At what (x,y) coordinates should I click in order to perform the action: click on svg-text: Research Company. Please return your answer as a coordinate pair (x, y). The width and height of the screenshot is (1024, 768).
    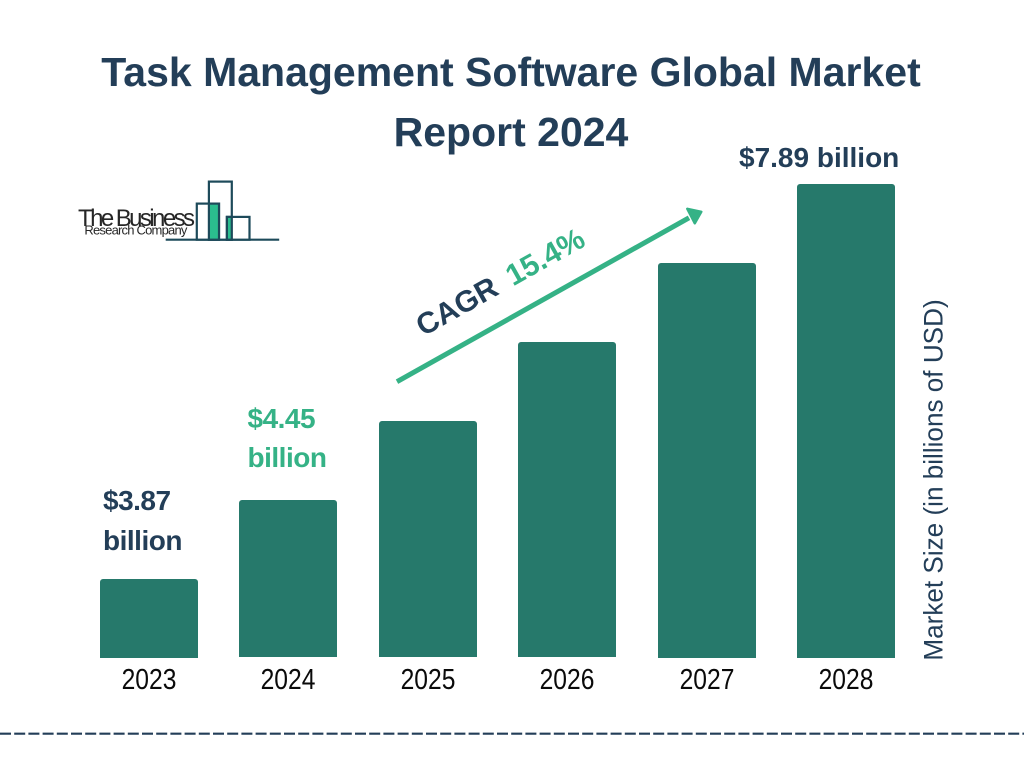
    Looking at the image, I should click on (135, 229).